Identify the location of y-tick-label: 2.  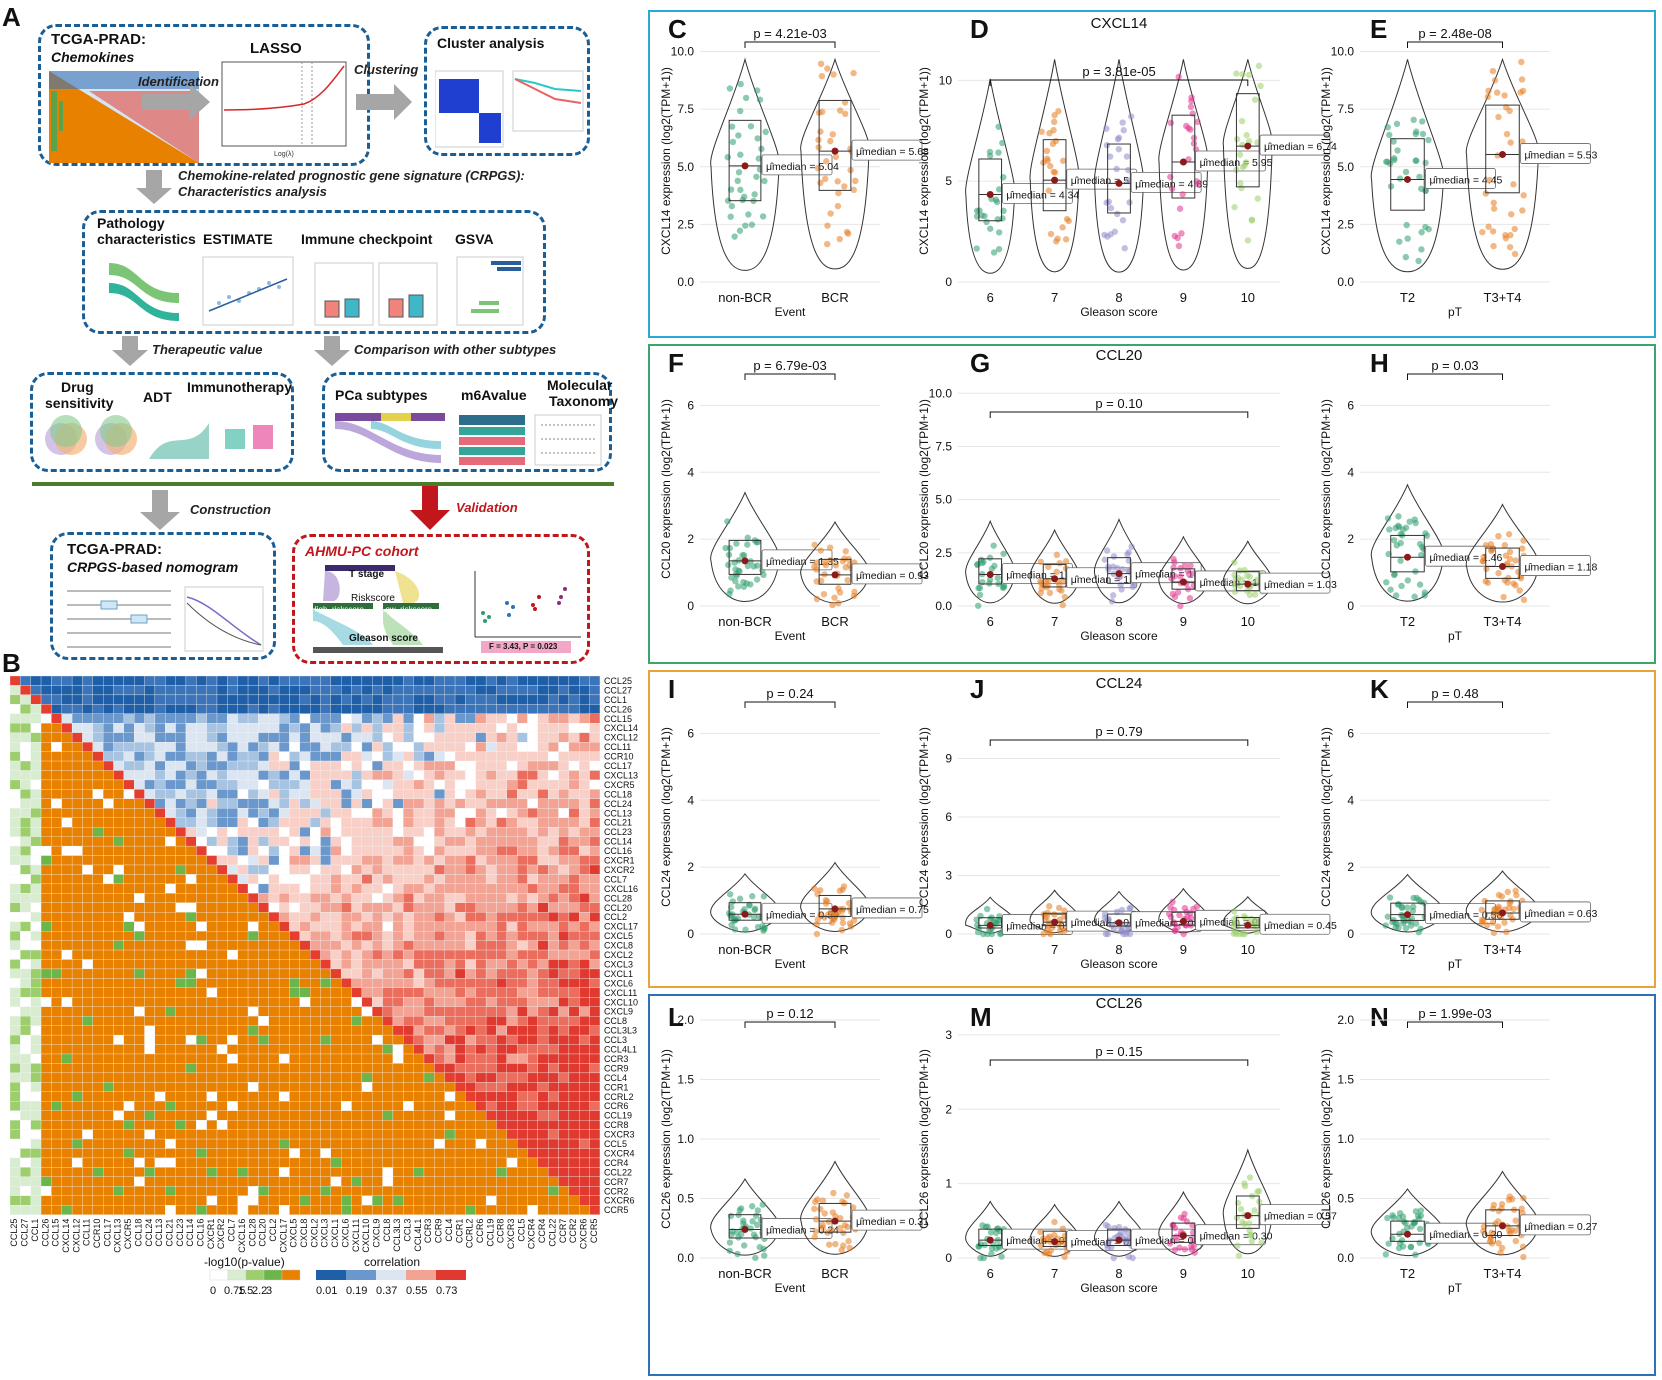
(690, 867).